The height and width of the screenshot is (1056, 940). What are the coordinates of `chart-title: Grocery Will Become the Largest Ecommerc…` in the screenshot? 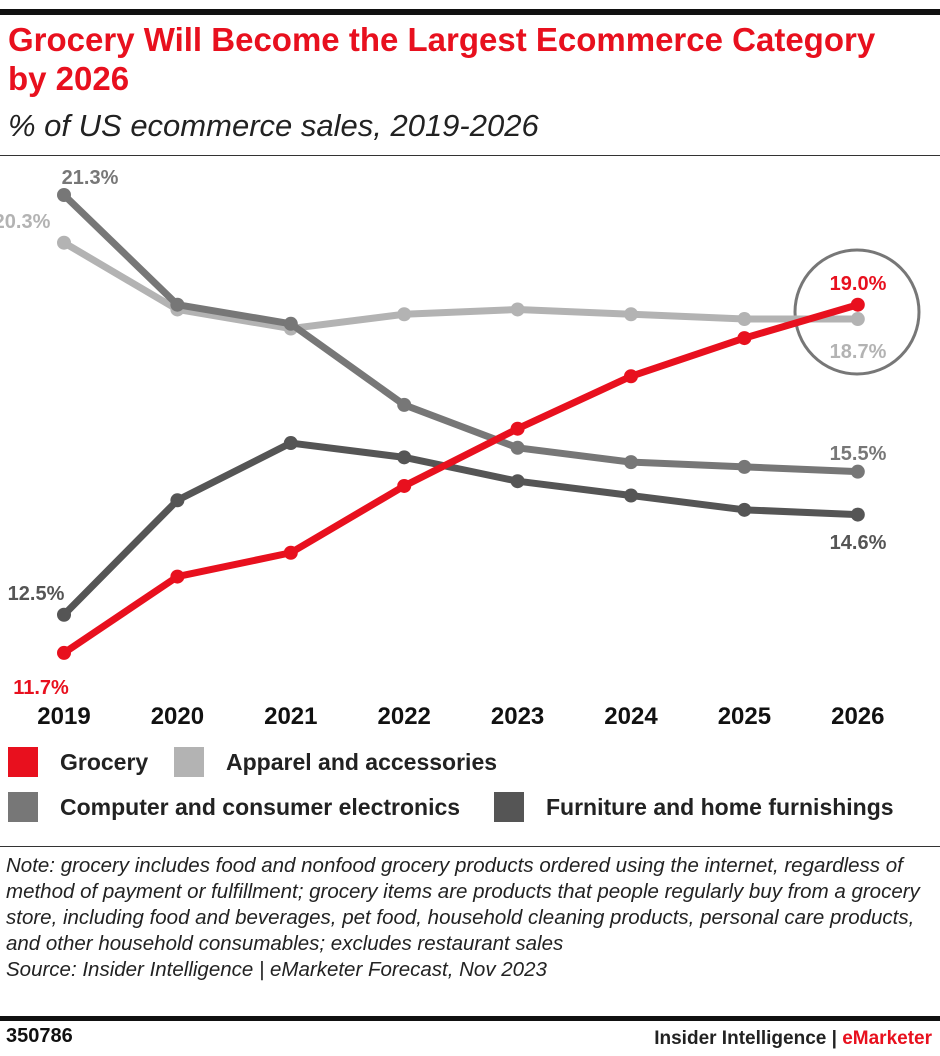 It's located at (442, 59).